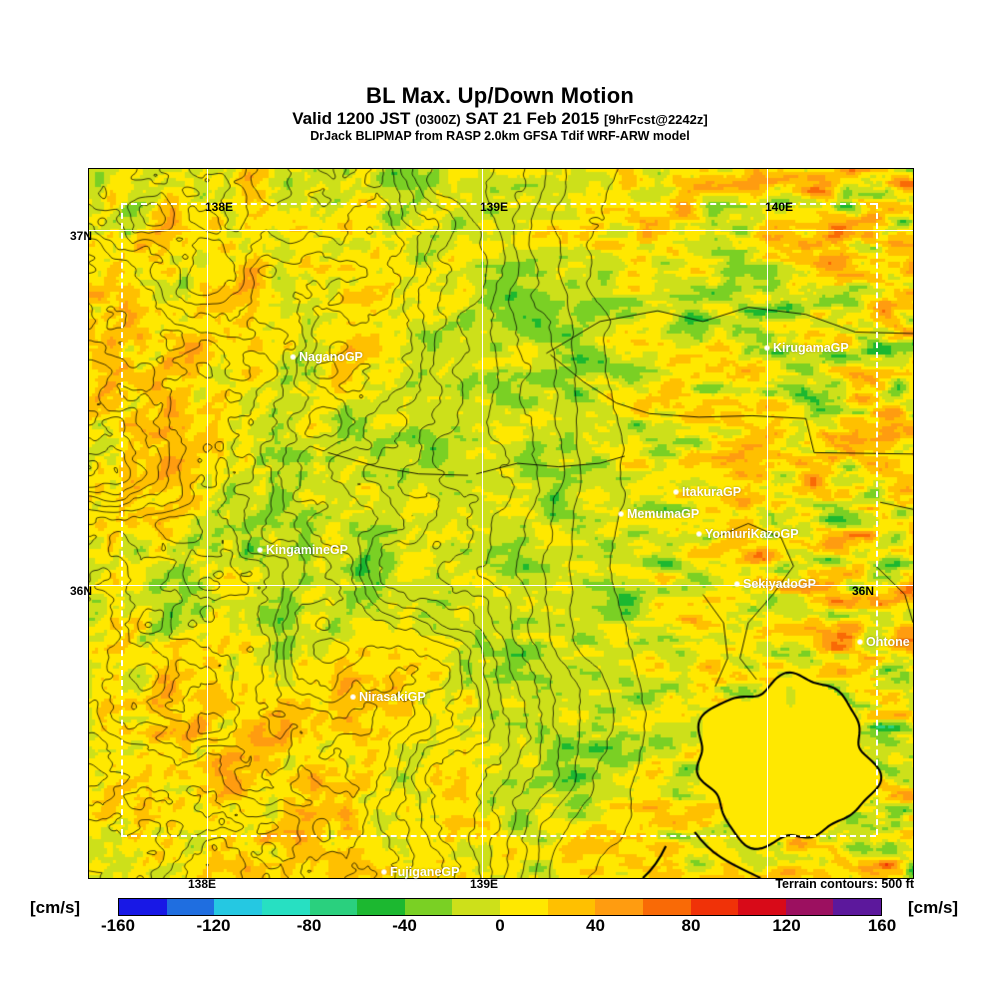  Describe the element at coordinates (213, 925) in the screenshot. I see `colorbar-tick--120: -120` at that location.